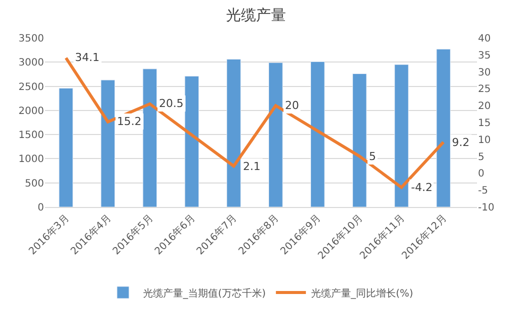 This screenshot has height=319, width=512. What do you see at coordinates (461, 142) in the screenshot?
I see `data-label: 9.2` at bounding box center [461, 142].